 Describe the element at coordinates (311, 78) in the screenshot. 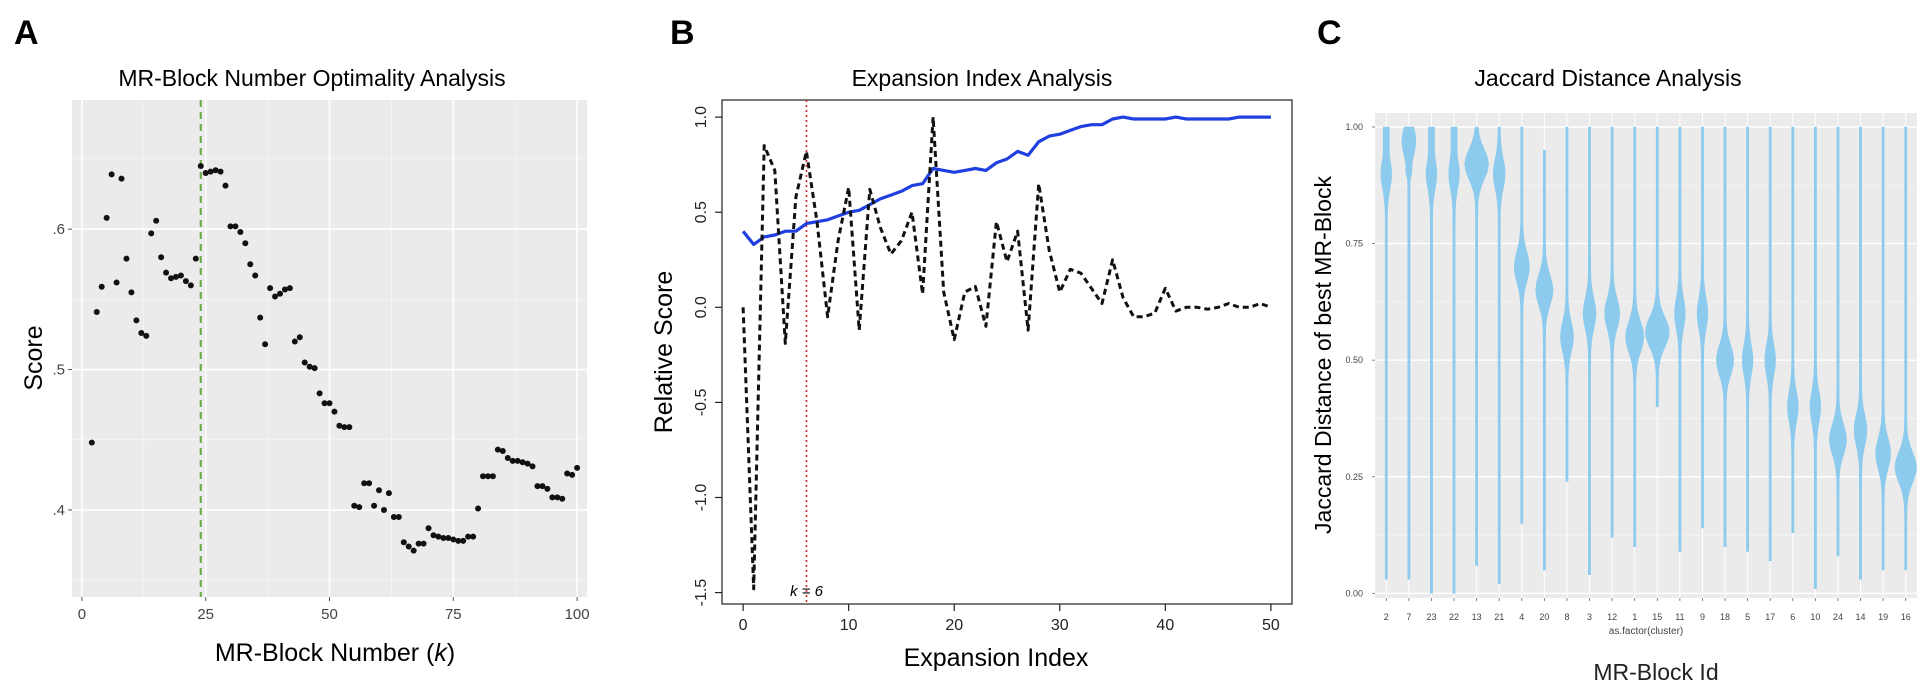

I see `panel-a-title: MR-Block Number Optimality Analysis` at that location.